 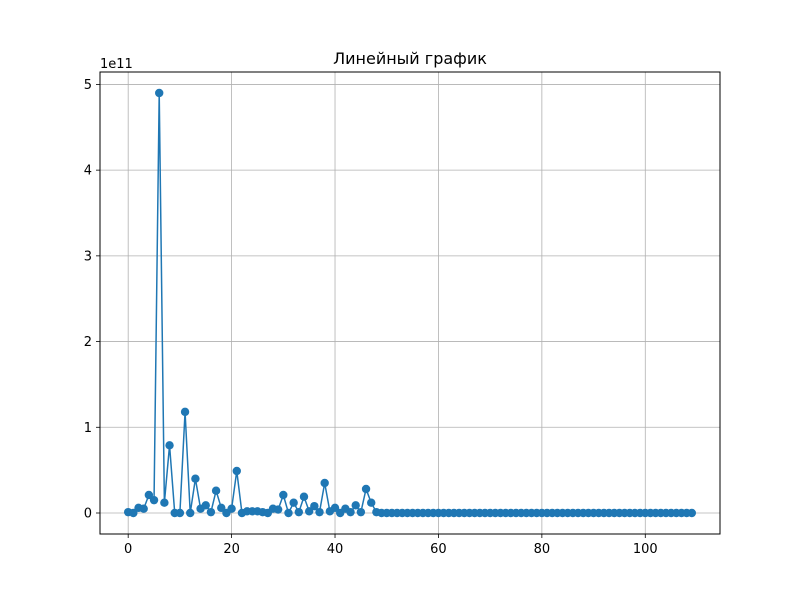 I want to click on x-axis: 0 20 40 60 80 100, so click(x=391, y=545).